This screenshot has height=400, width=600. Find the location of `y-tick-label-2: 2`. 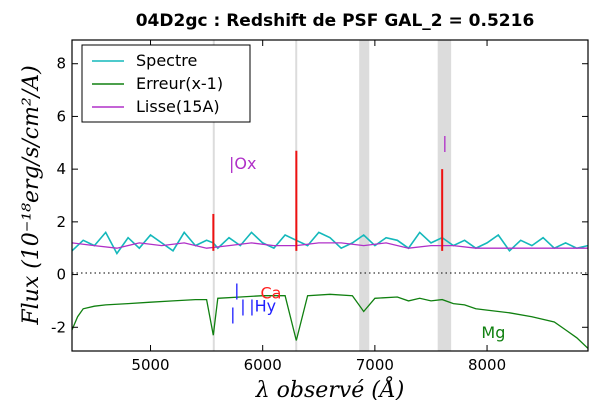

y-tick-label-2: 2 is located at coordinates (61, 222).